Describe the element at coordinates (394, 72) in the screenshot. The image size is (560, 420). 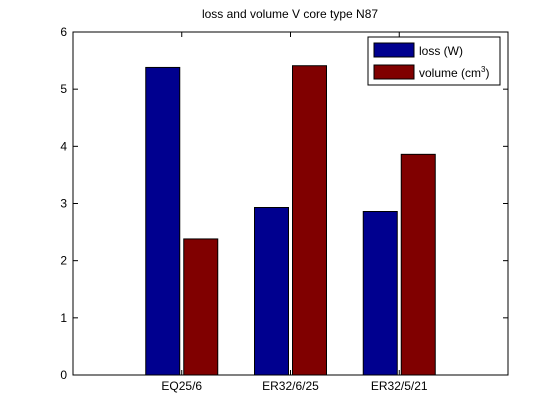
I see `legend-swatch-volume` at that location.